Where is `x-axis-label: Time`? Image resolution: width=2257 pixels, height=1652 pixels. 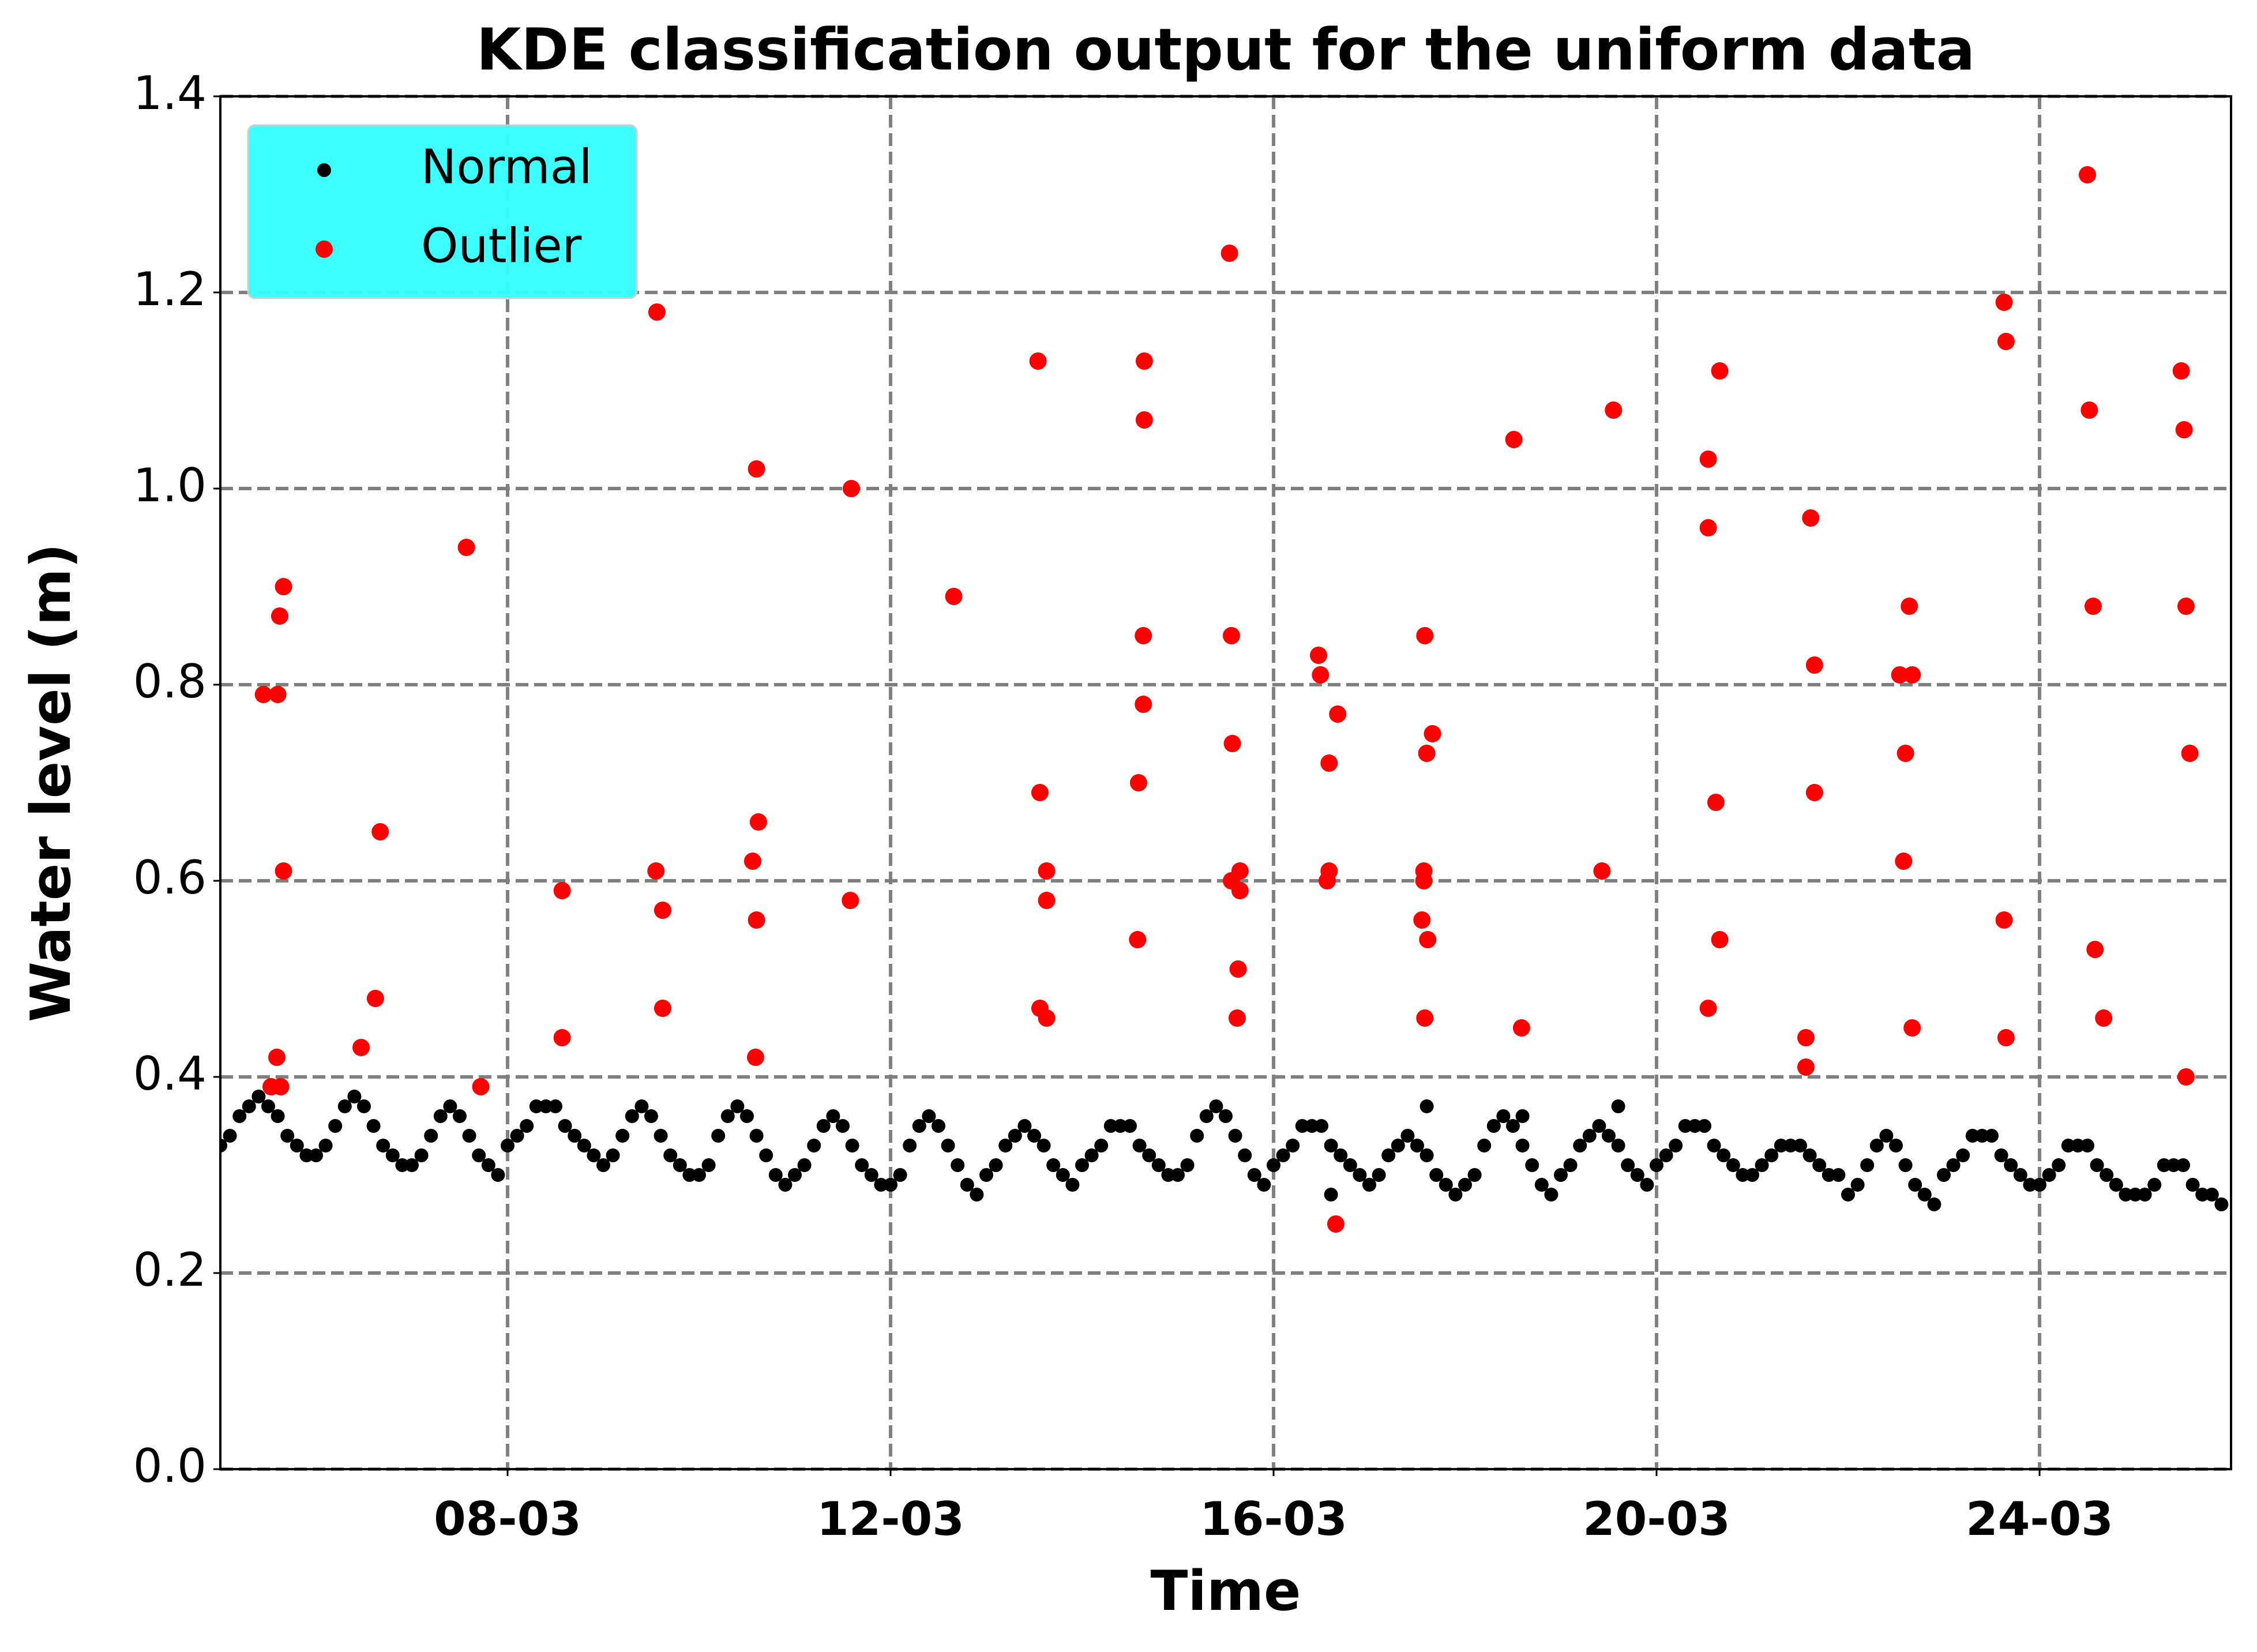
x-axis-label: Time is located at coordinates (1226, 1592).